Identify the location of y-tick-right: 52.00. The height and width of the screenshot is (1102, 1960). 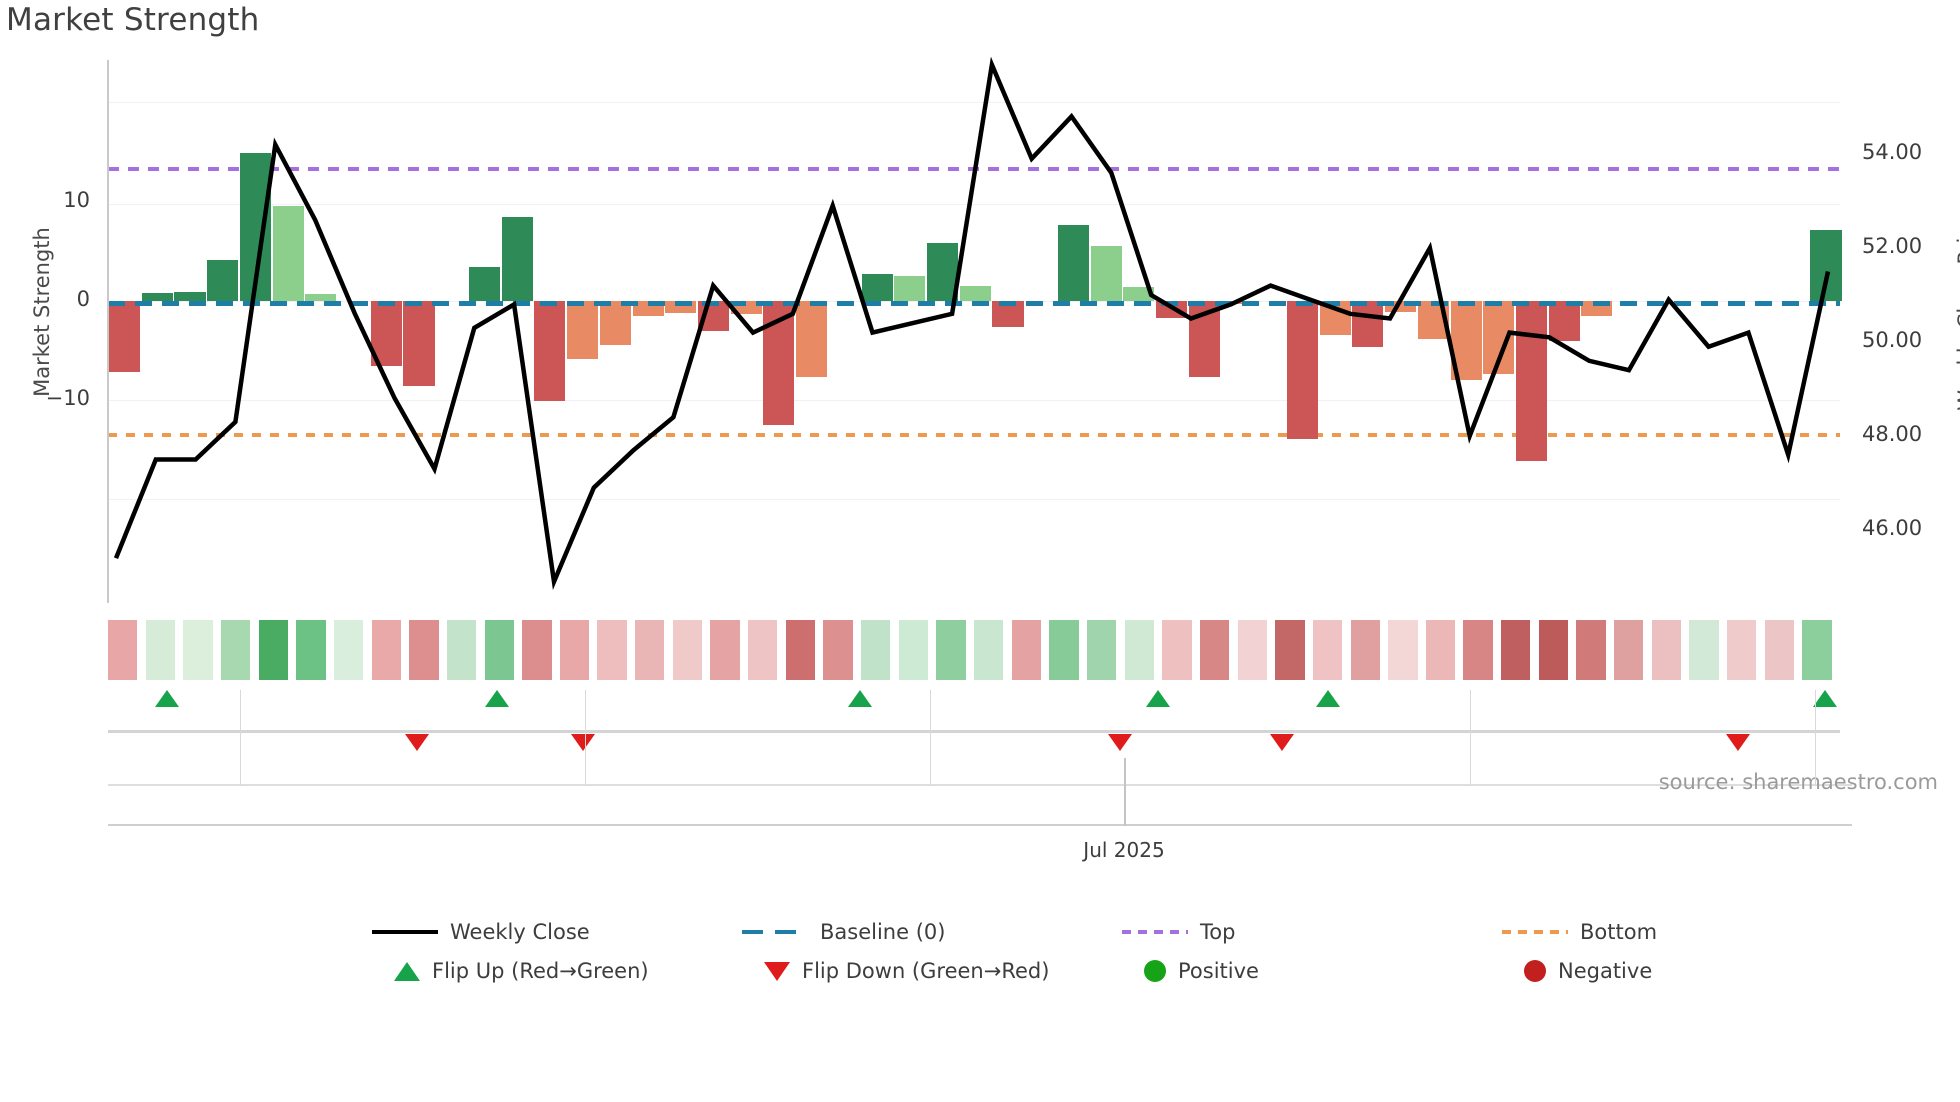
(1892, 246).